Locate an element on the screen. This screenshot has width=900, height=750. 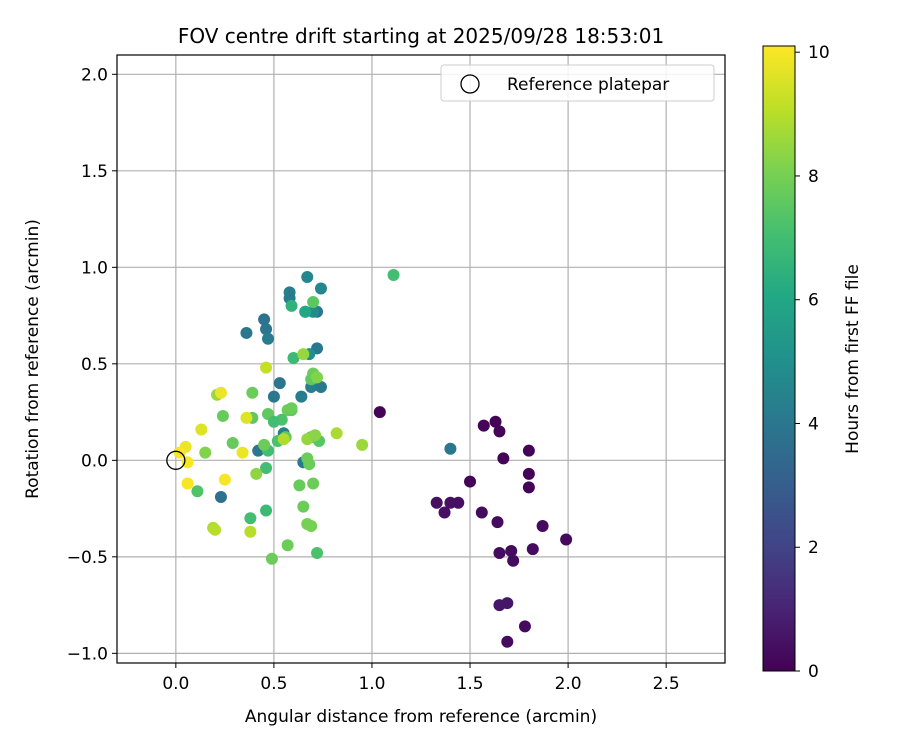
x-tick-label: 1.5 is located at coordinates (470, 684).